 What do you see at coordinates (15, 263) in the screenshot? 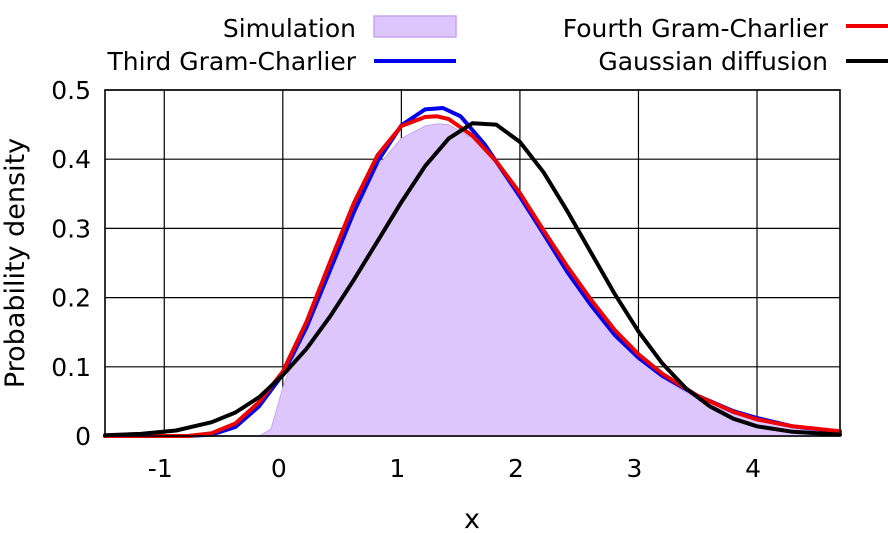
I see `y-axis-label: Probability density` at bounding box center [15, 263].